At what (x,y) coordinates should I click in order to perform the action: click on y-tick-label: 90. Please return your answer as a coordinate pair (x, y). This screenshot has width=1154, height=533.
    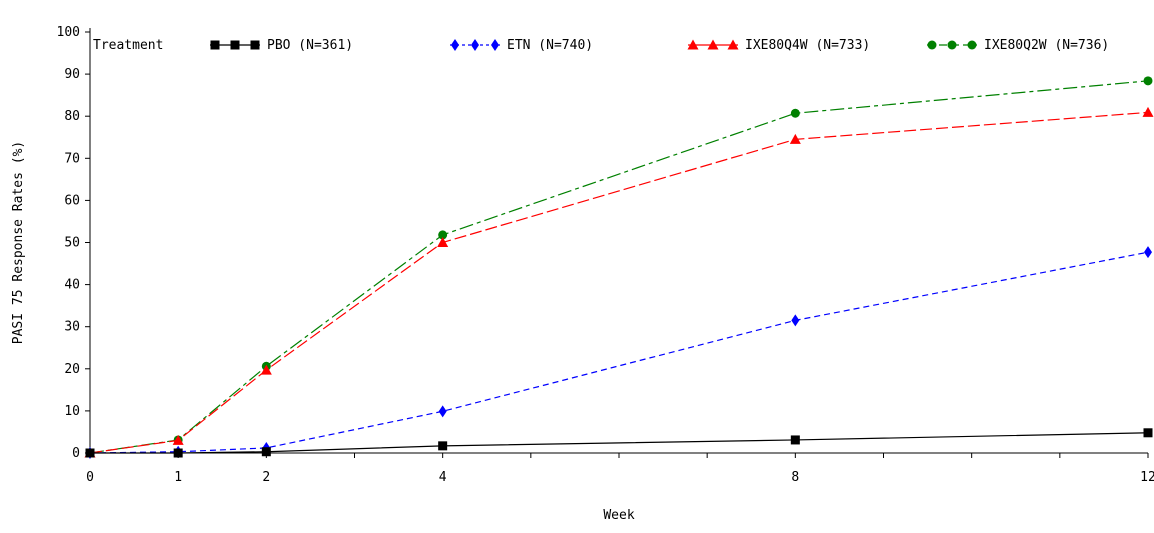
    Looking at the image, I should click on (72, 74).